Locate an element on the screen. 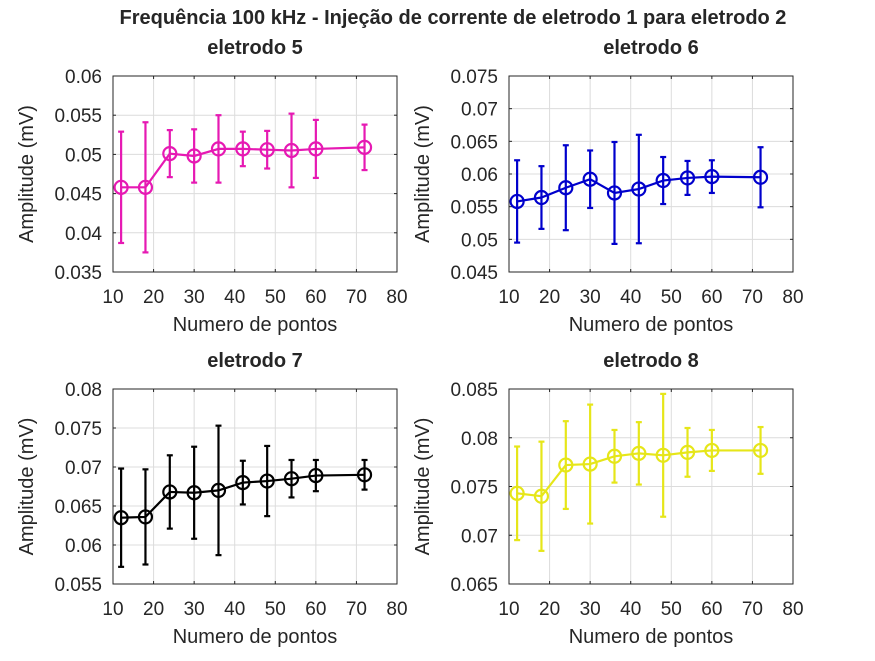 The image size is (875, 661). subplot-title: eletrodo 6 is located at coordinates (651, 48).